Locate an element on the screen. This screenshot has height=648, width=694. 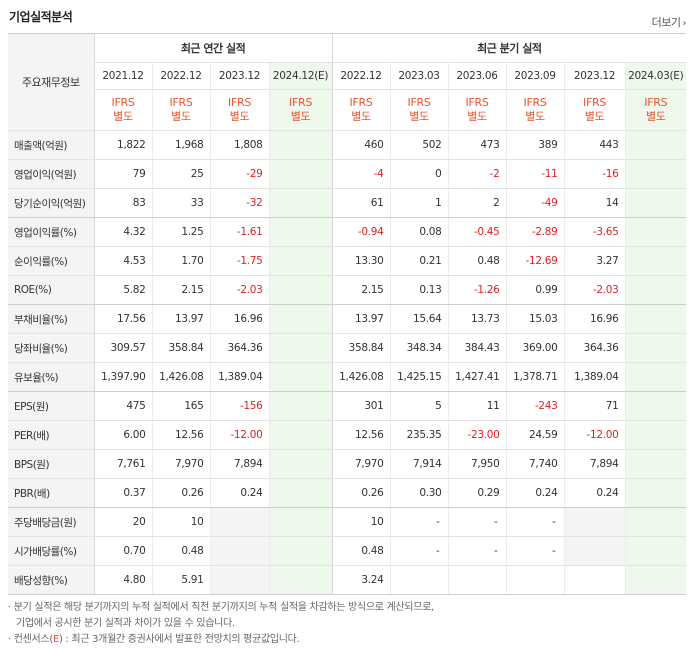
table-cell: 1,822 is located at coordinates (122, 145).